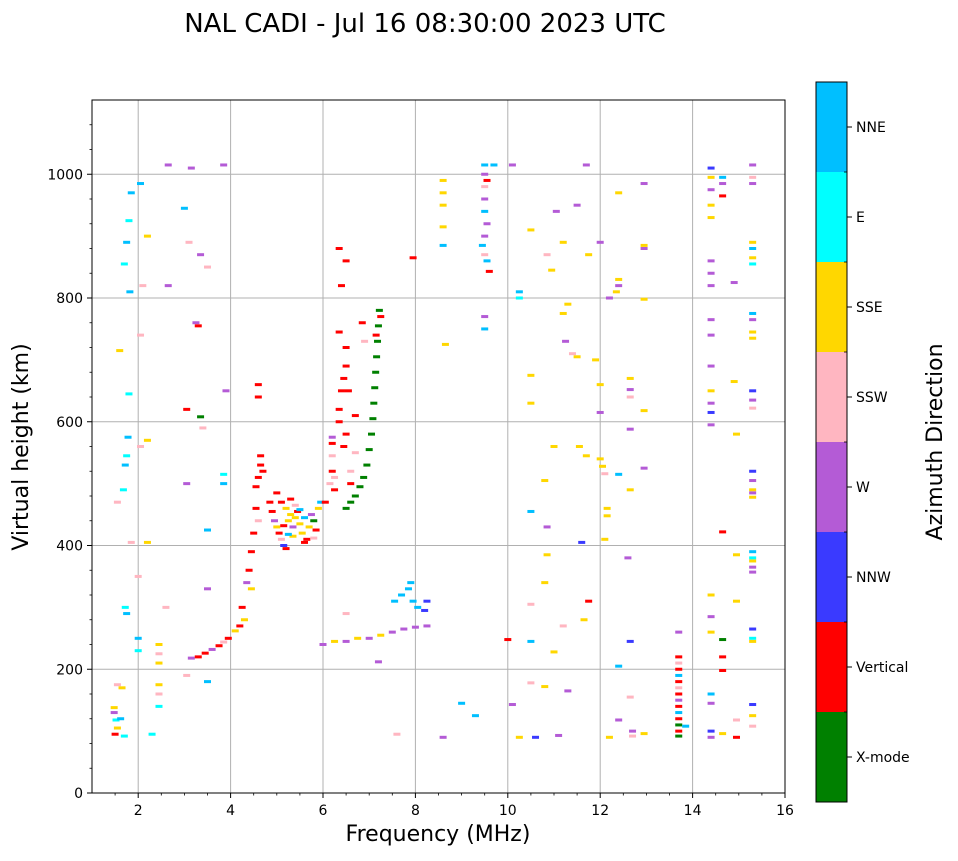  Describe the element at coordinates (831, 577) in the screenshot. I see `colorbar-segment` at that location.